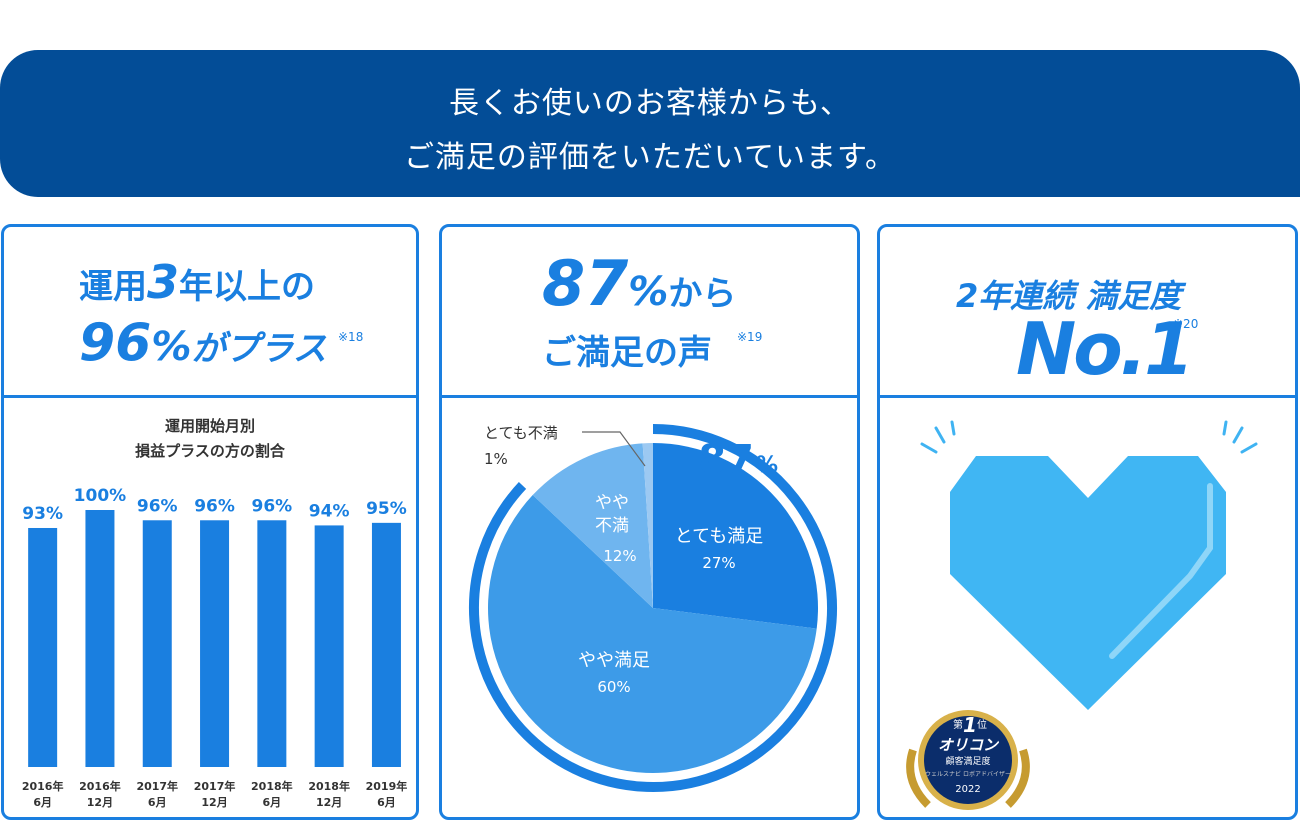  Describe the element at coordinates (650, 157) in the screenshot. I see `header-line-2: ご満足の評価をいただいています。` at that location.